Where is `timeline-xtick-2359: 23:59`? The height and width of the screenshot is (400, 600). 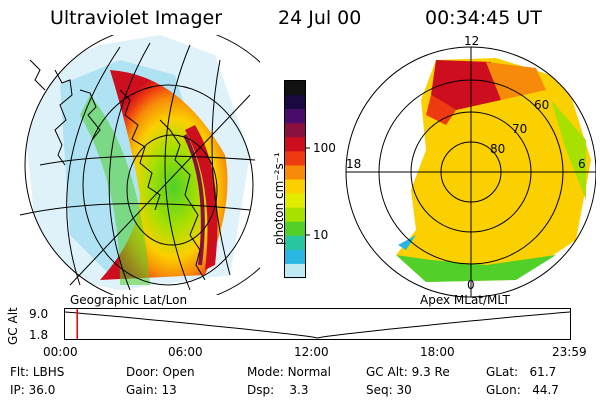
timeline-xtick-2359: 23:59 is located at coordinates (569, 352).